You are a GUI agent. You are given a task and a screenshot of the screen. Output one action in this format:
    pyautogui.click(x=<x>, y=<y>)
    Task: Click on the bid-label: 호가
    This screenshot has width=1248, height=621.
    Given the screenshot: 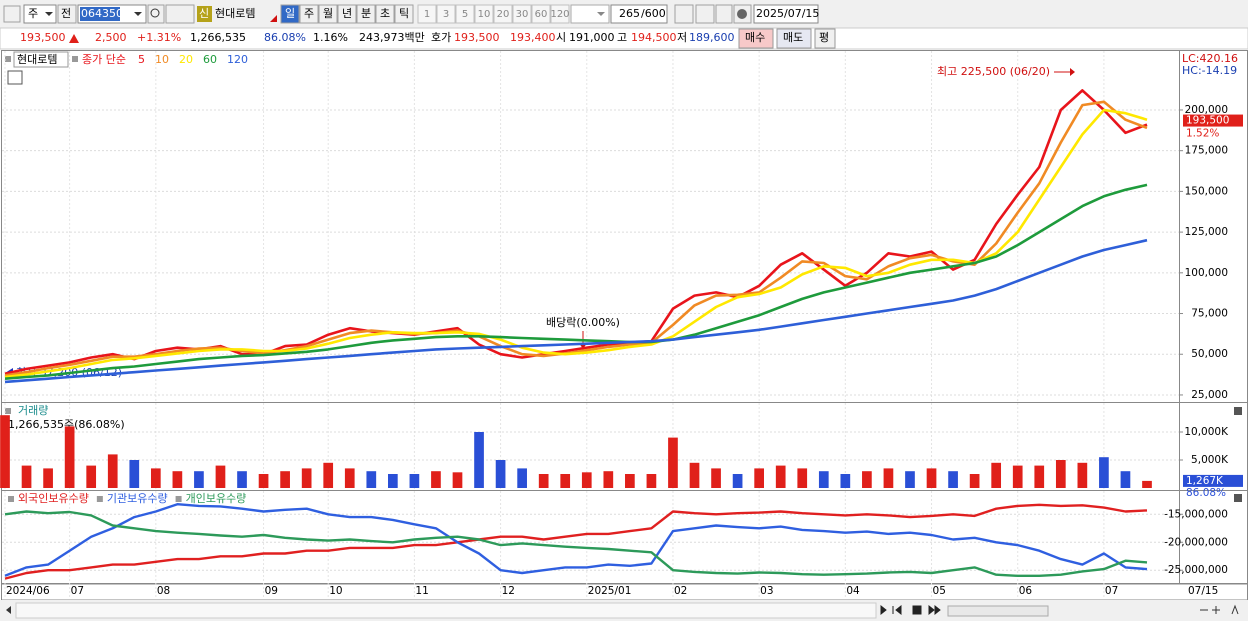 What is the action you would take?
    pyautogui.click(x=441, y=37)
    